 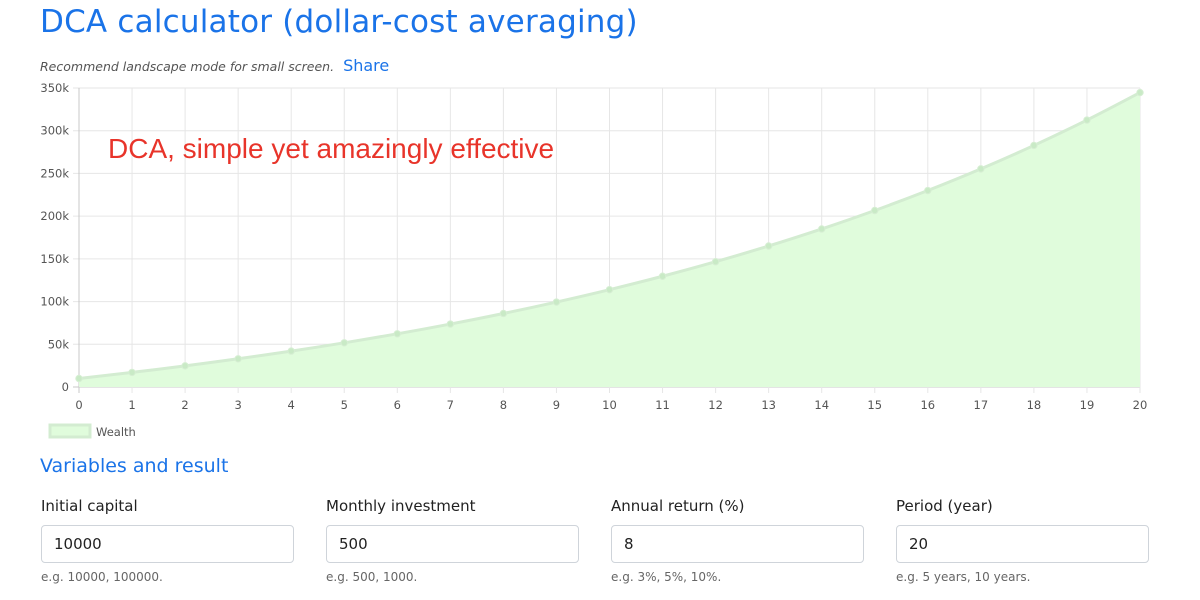 What do you see at coordinates (1034, 405) in the screenshot?
I see `x-tick-label: 18` at bounding box center [1034, 405].